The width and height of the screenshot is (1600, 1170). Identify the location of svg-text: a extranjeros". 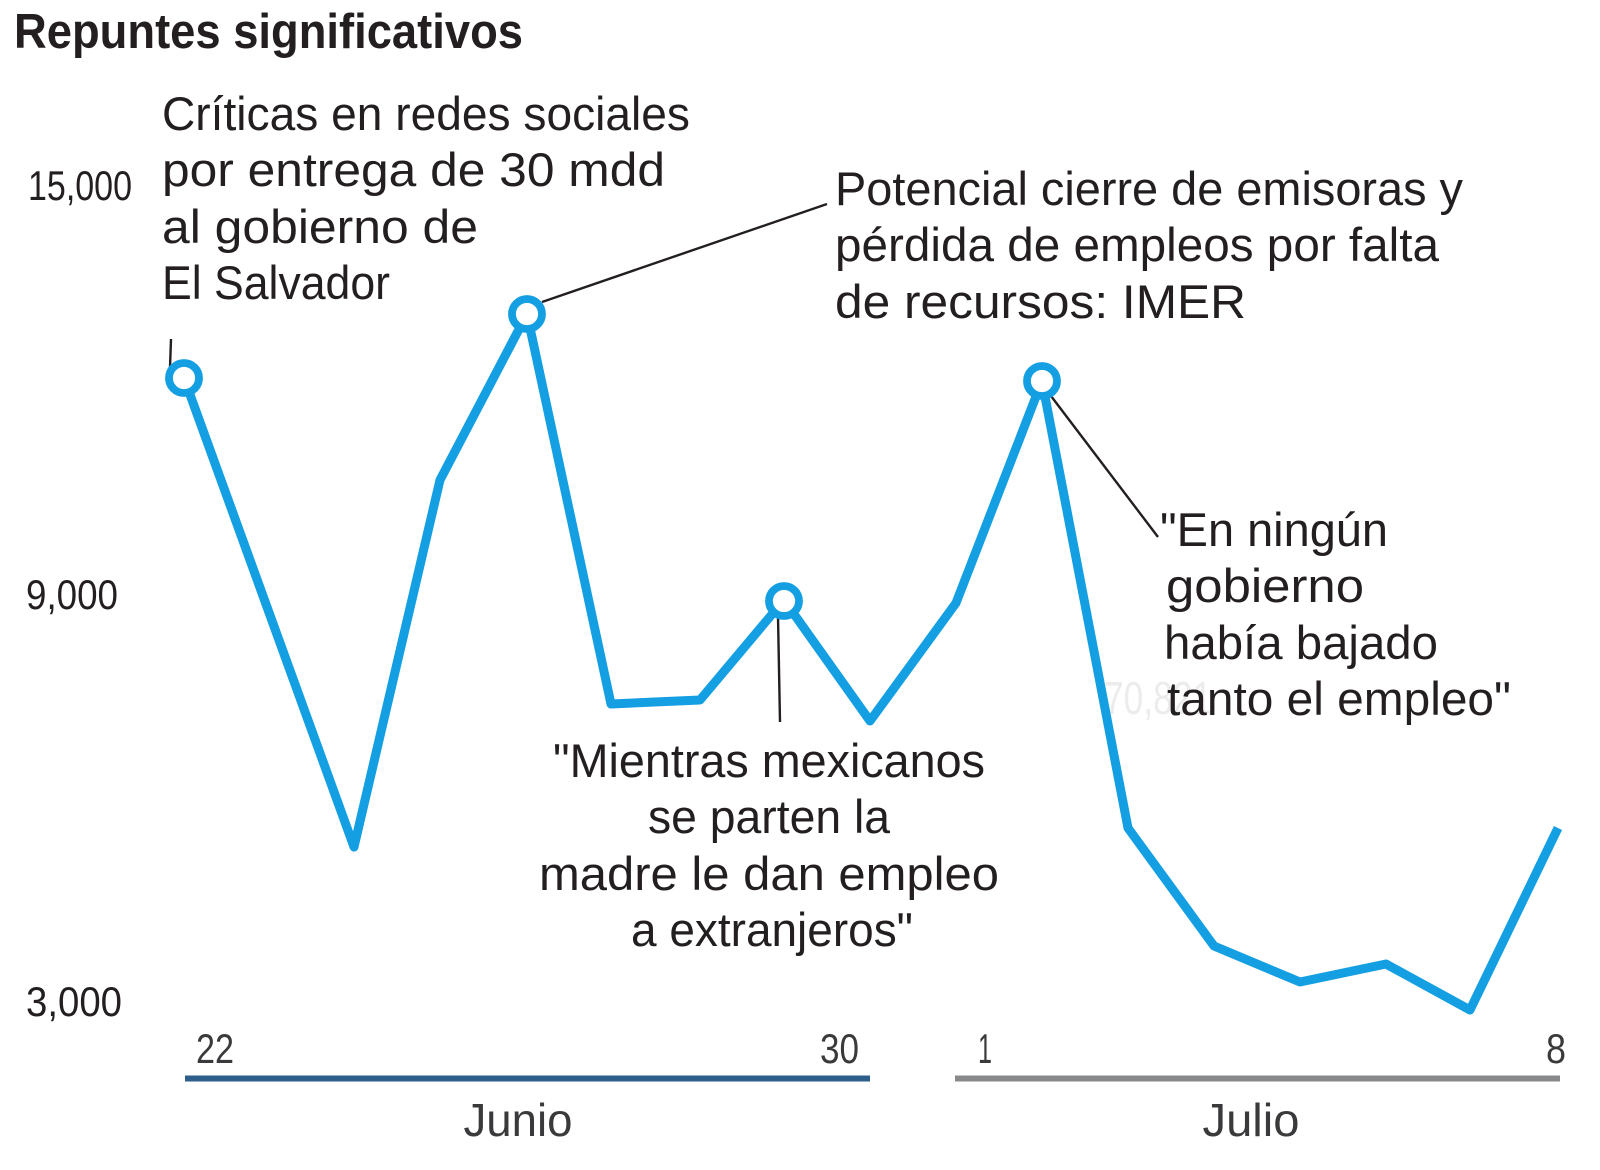
(772, 929).